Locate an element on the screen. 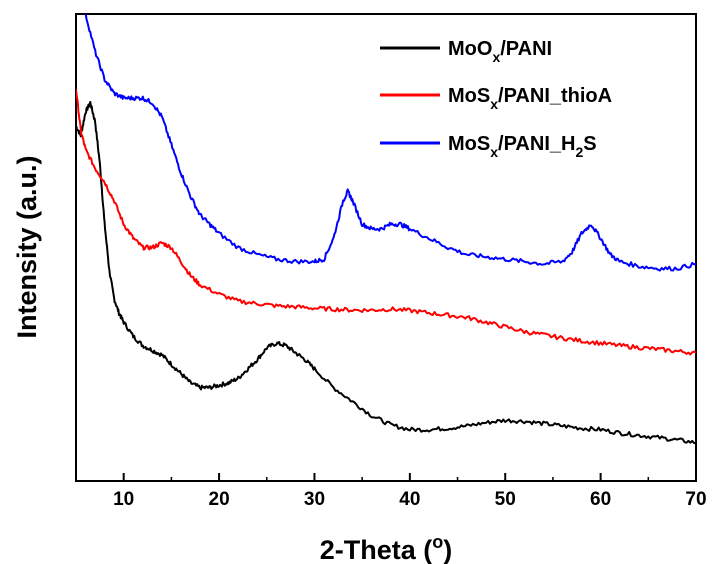 The height and width of the screenshot is (564, 713). x-tick-label-10: 10 is located at coordinates (123, 499).